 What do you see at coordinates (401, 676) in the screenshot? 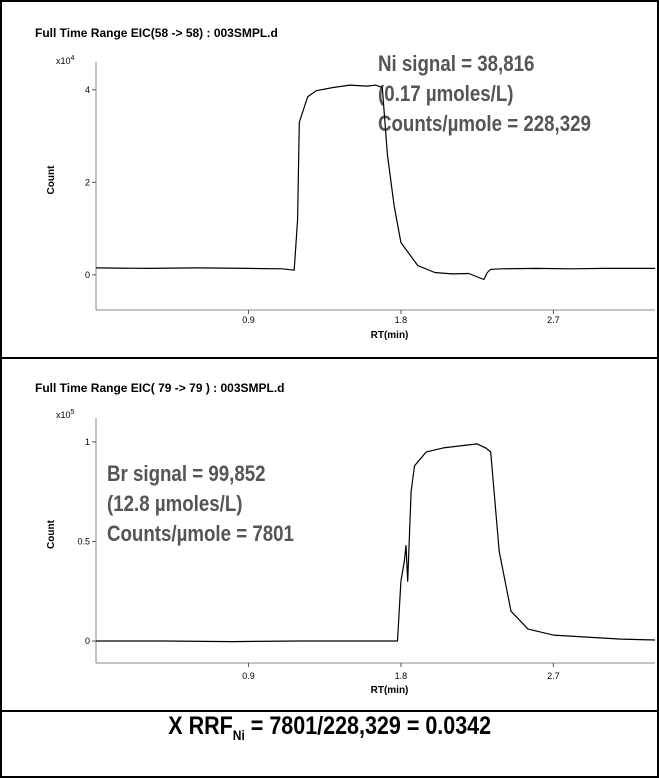
I see `chart2-x-tick-label: 1.8` at bounding box center [401, 676].